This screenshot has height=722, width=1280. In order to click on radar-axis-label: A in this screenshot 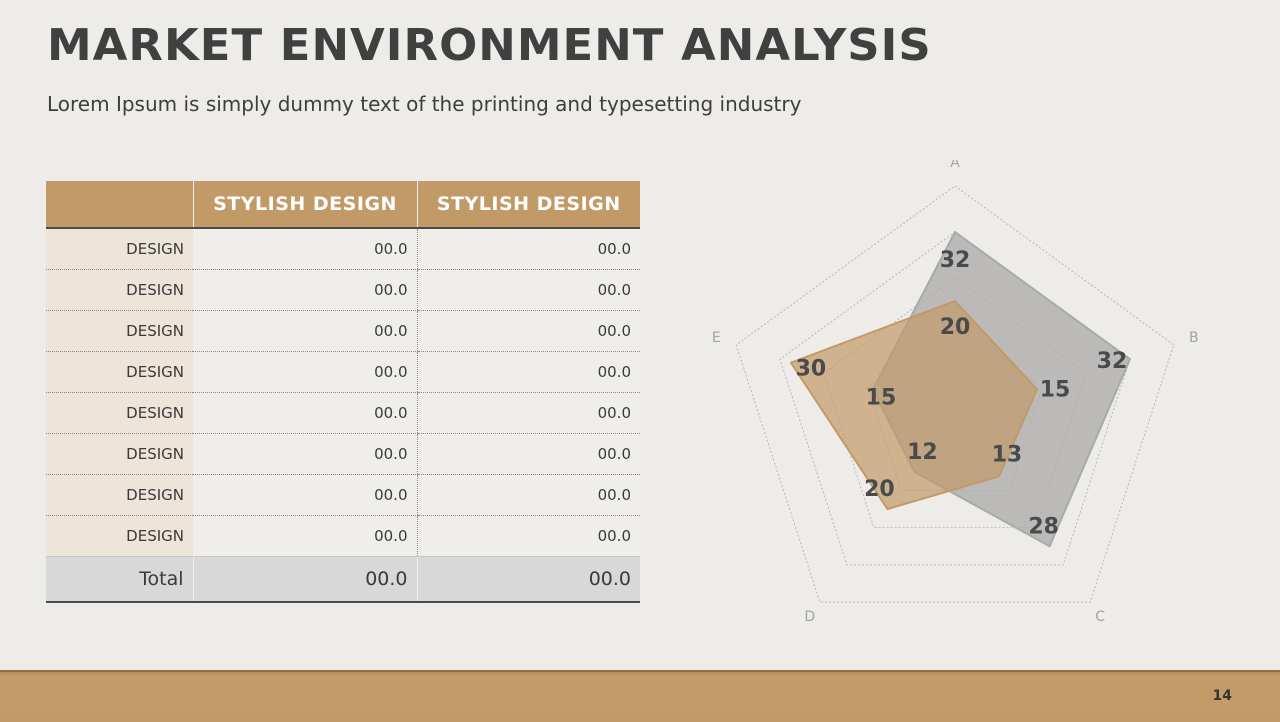, I will do `click(955, 165)`.